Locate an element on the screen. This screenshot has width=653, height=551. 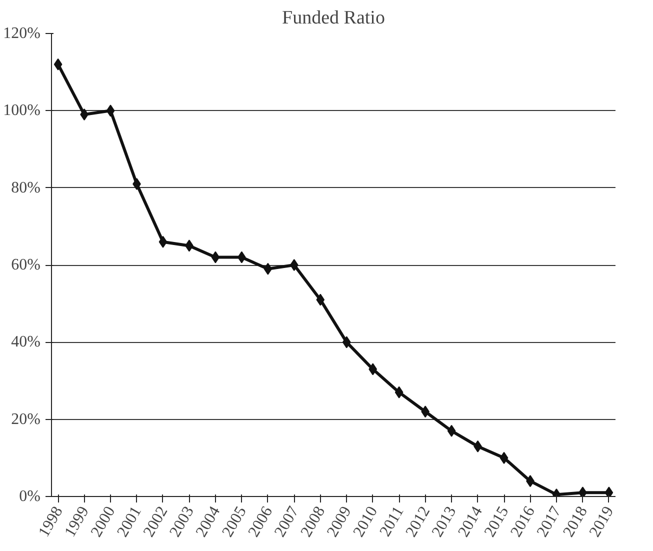
y-tick-label: 120% is located at coordinates (21, 33).